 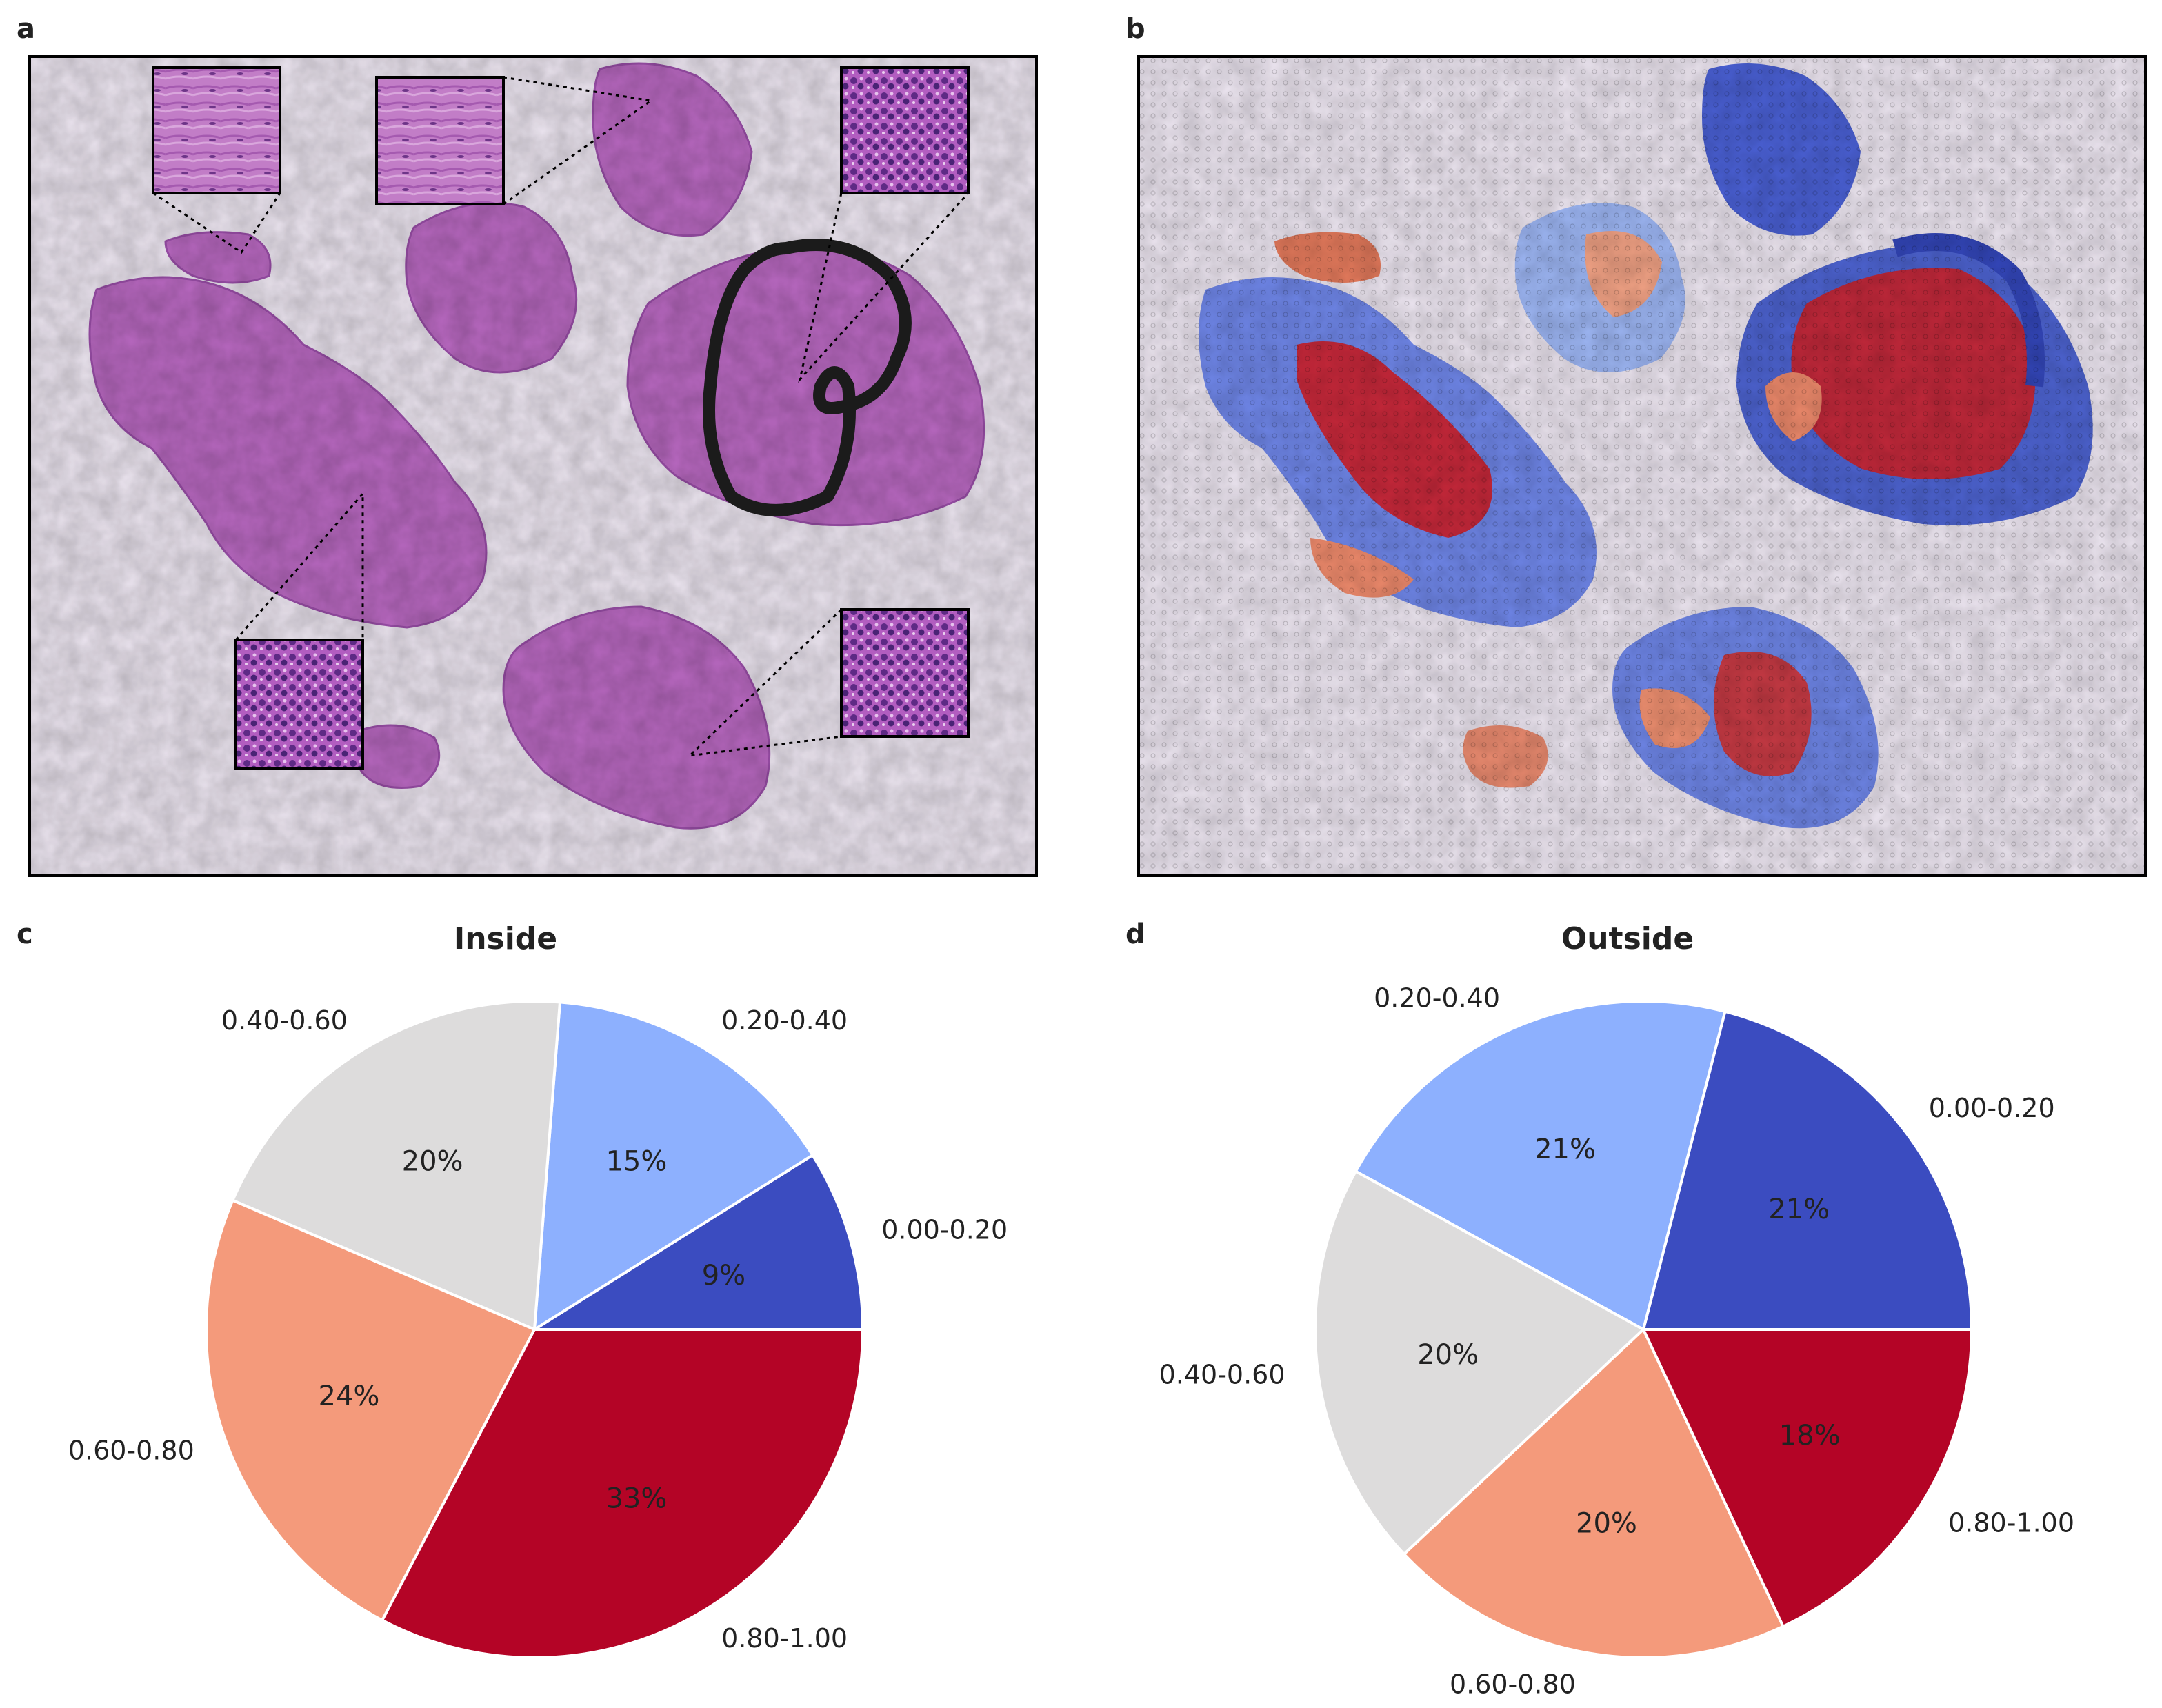 I want to click on outside-category-label: 0.20-0.40, so click(x=1437, y=998).